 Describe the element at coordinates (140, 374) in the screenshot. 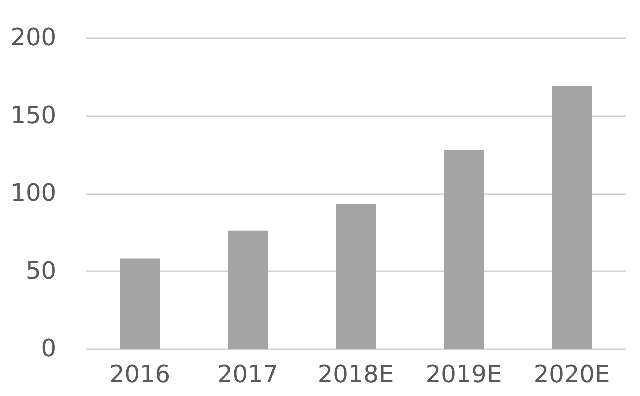

I see `x-tick-label: 2016` at that location.